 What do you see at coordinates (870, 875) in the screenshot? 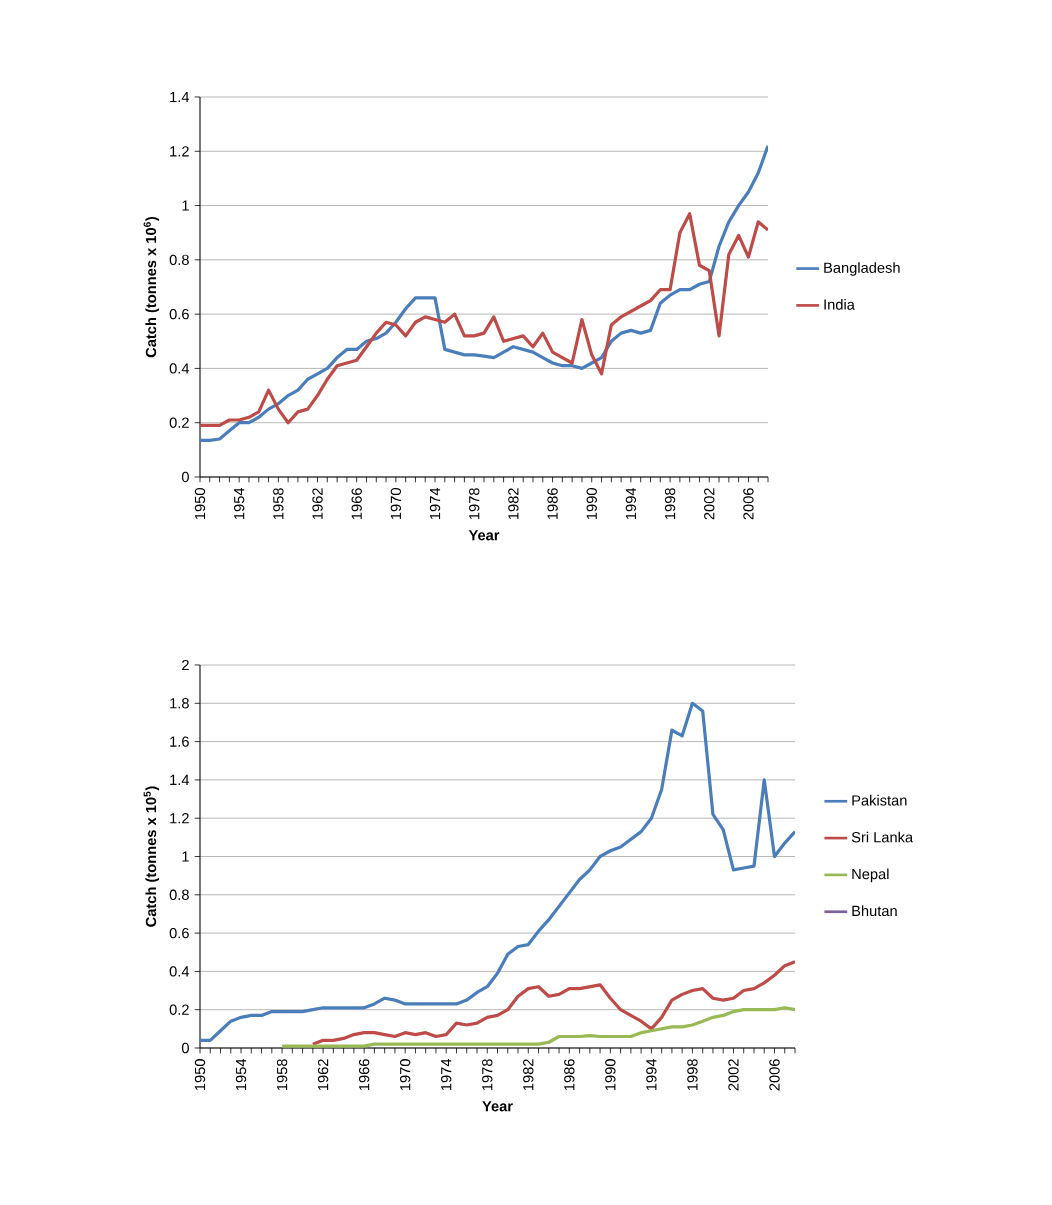
I see `legend-label: Nepal` at bounding box center [870, 875].